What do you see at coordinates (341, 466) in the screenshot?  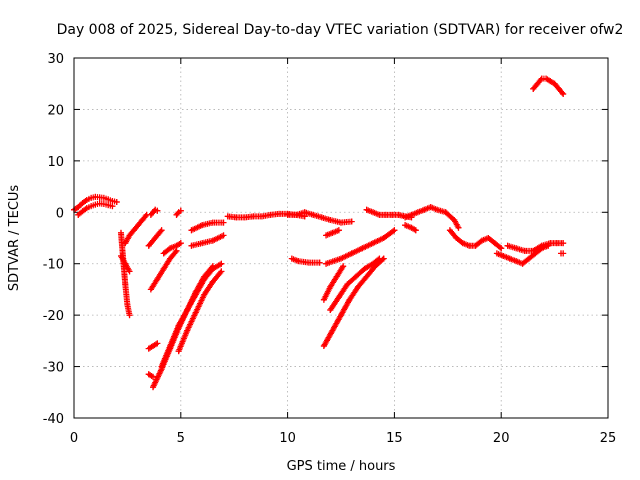 I see `x-axis-label: GPS time / hours` at bounding box center [341, 466].